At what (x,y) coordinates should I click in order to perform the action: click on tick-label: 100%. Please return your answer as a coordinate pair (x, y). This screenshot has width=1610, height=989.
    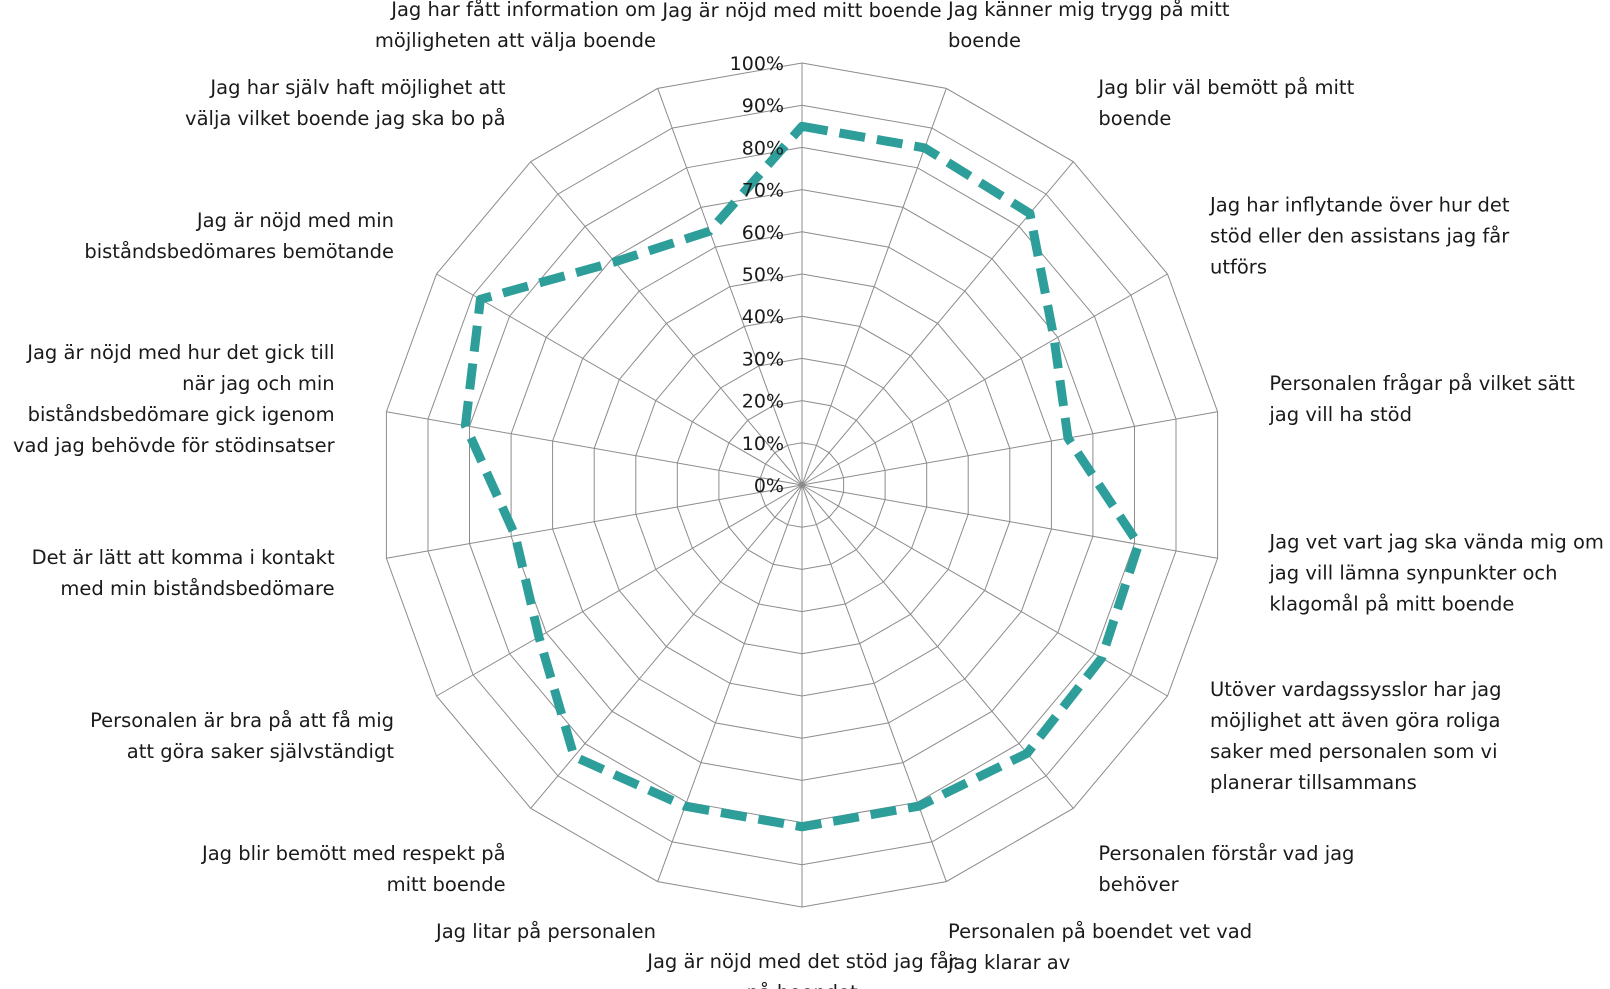
    Looking at the image, I should click on (757, 64).